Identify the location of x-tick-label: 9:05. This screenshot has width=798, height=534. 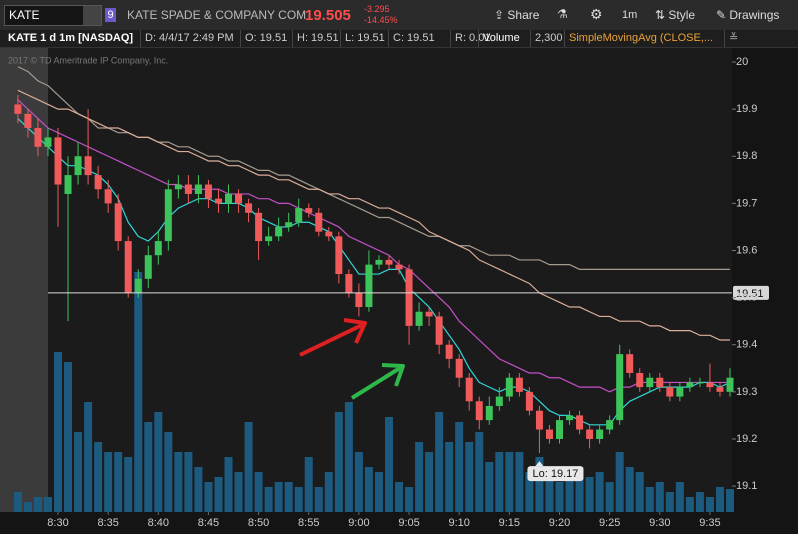
(408, 523).